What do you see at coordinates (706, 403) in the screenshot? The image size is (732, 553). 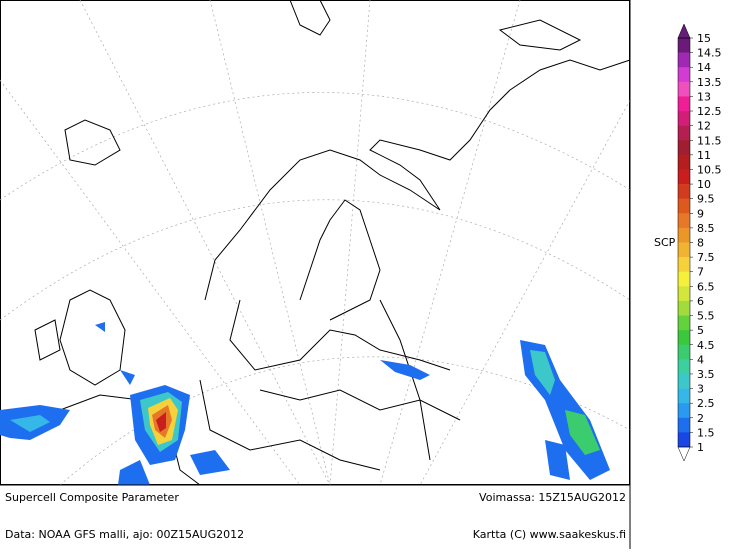 I see `colorbar-tick-label: 2.5` at bounding box center [706, 403].